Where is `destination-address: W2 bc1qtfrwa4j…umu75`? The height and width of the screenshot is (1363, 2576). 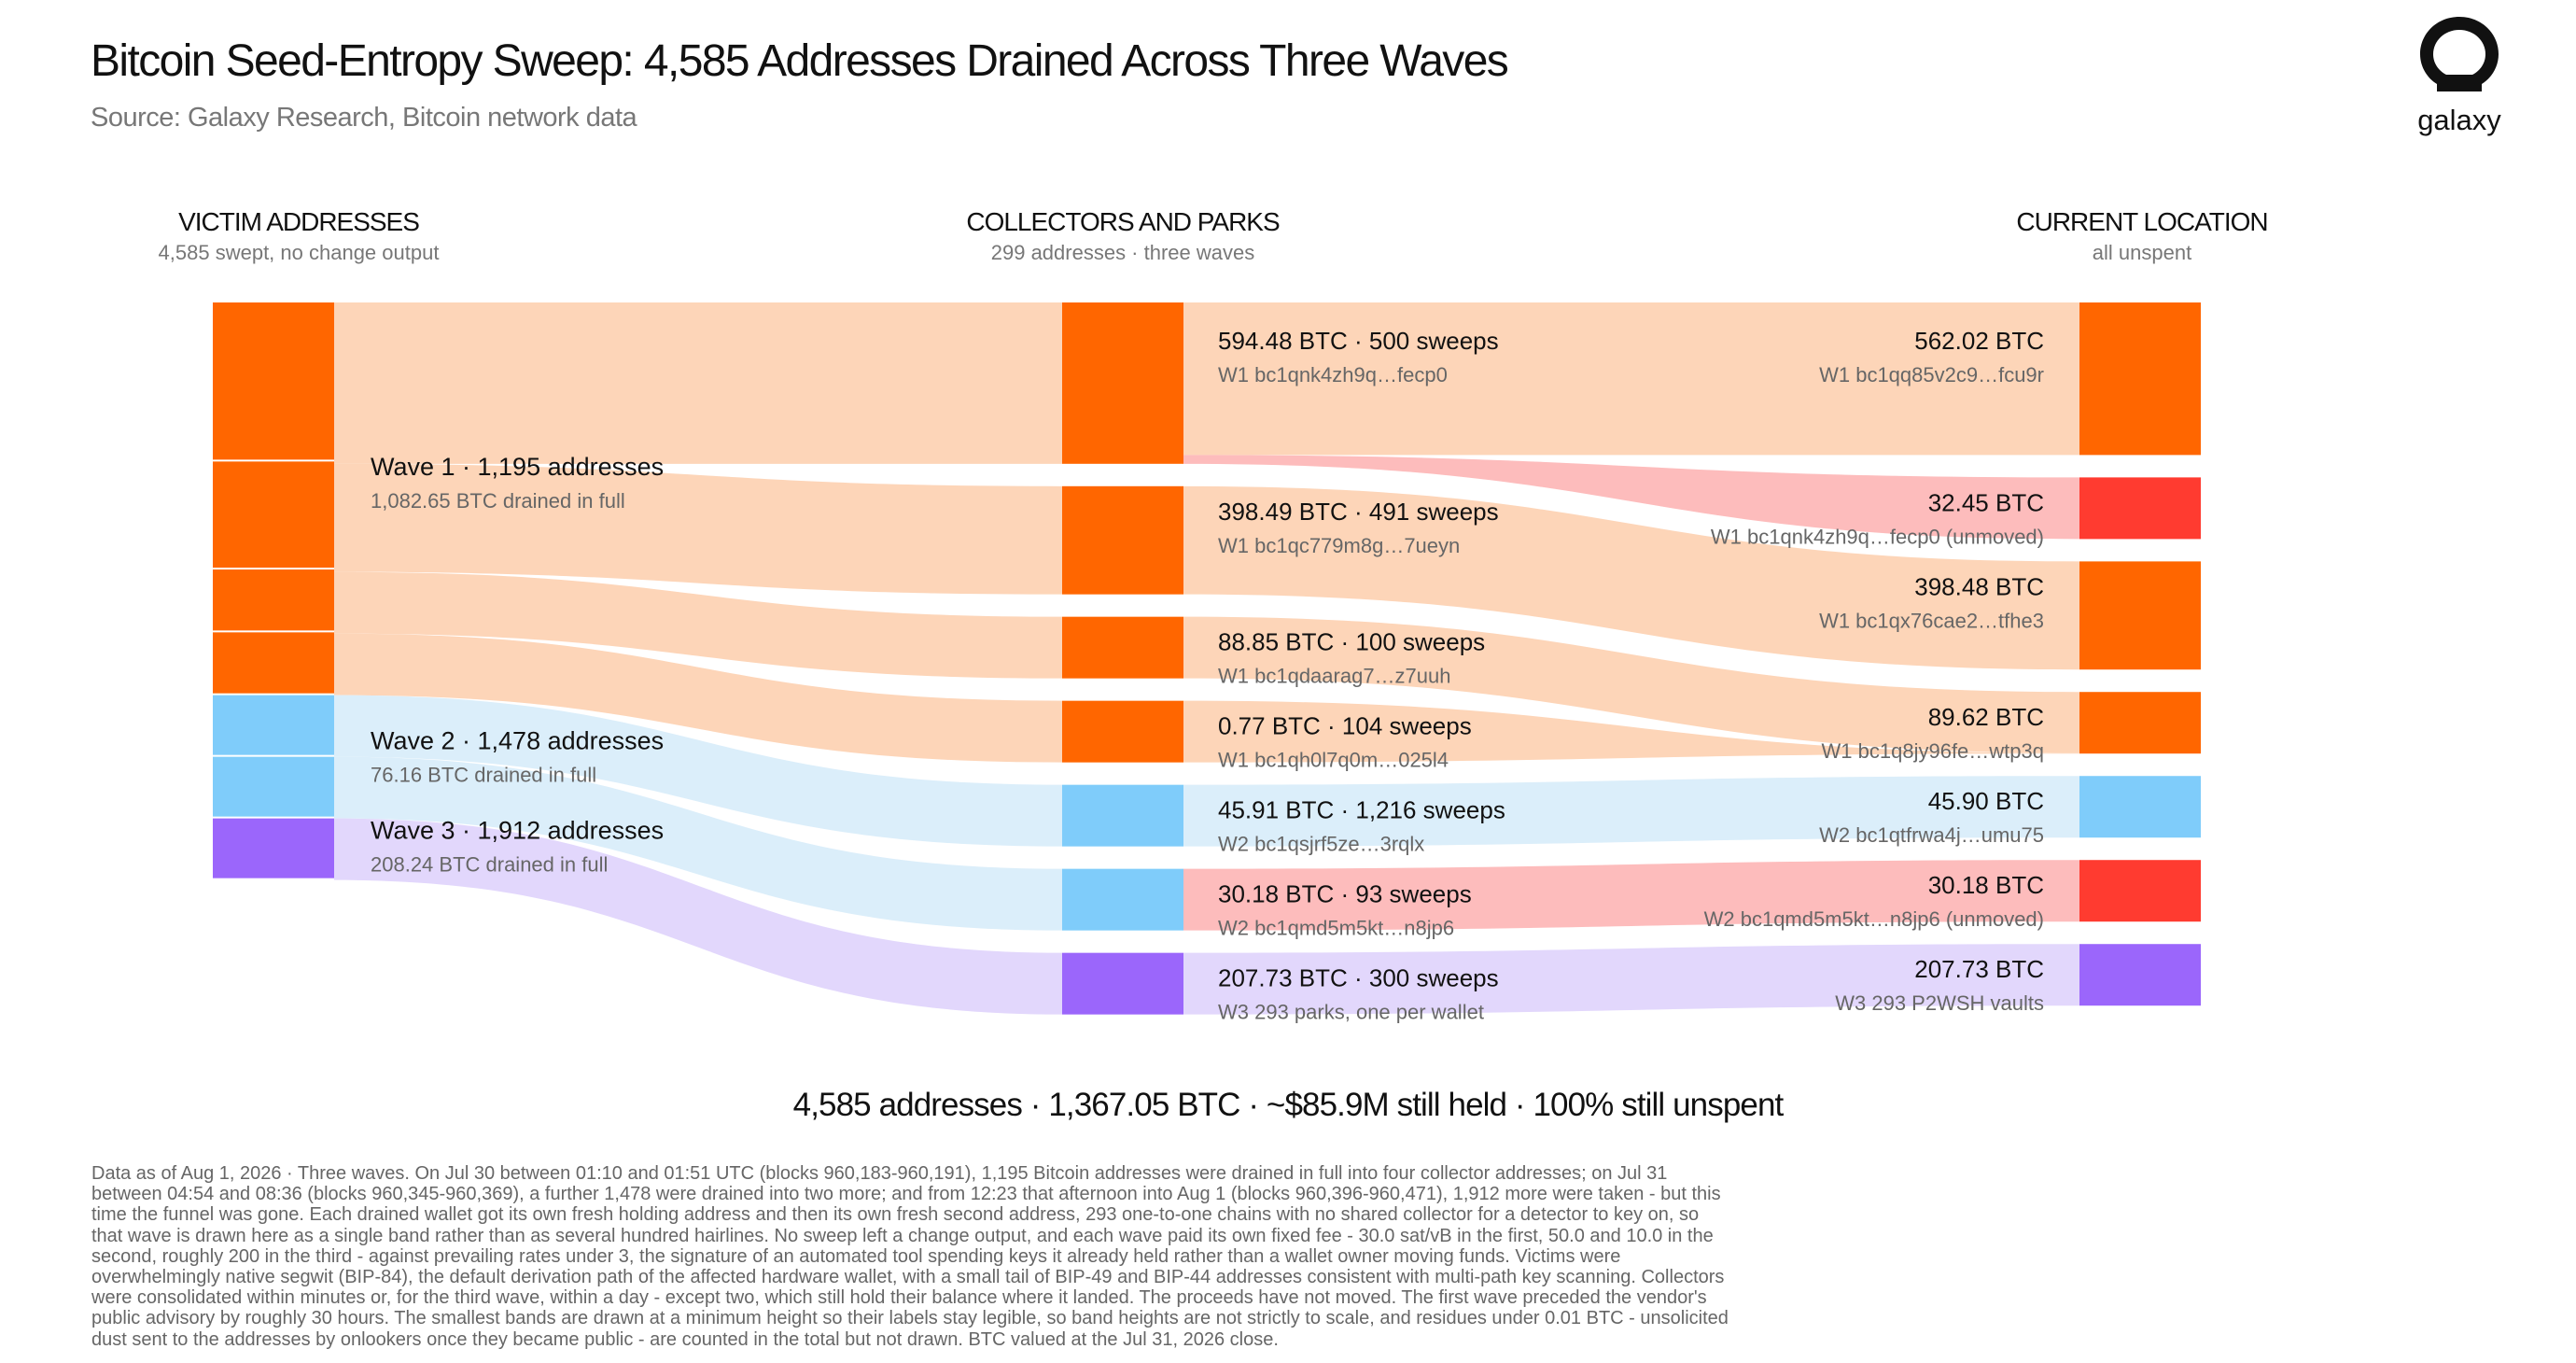
destination-address: W2 bc1qtfrwa4j…umu75 is located at coordinates (1931, 835).